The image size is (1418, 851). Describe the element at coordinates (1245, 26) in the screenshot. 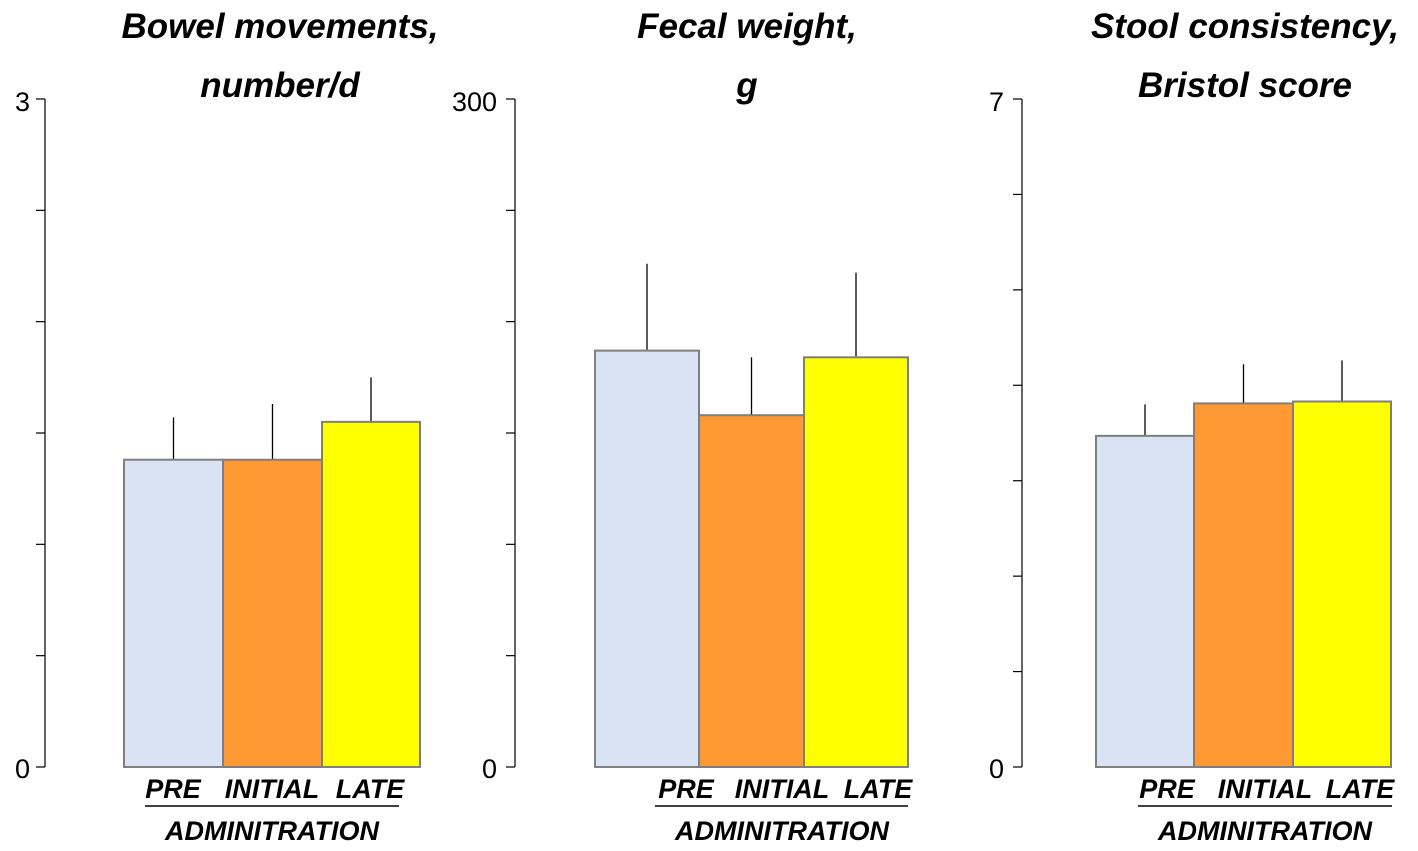

I see `chart-title-line-1: Stool consistency,` at that location.